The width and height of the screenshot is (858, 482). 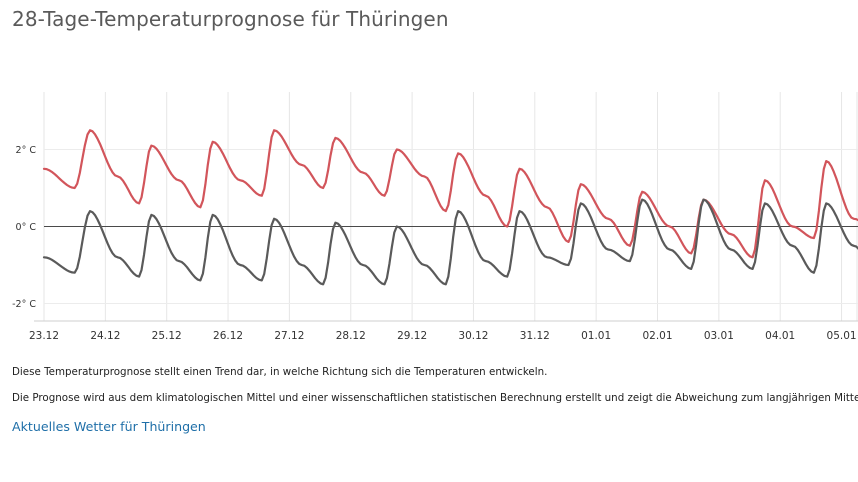 What do you see at coordinates (26, 150) in the screenshot?
I see `y-tick-label: 2° C` at bounding box center [26, 150].